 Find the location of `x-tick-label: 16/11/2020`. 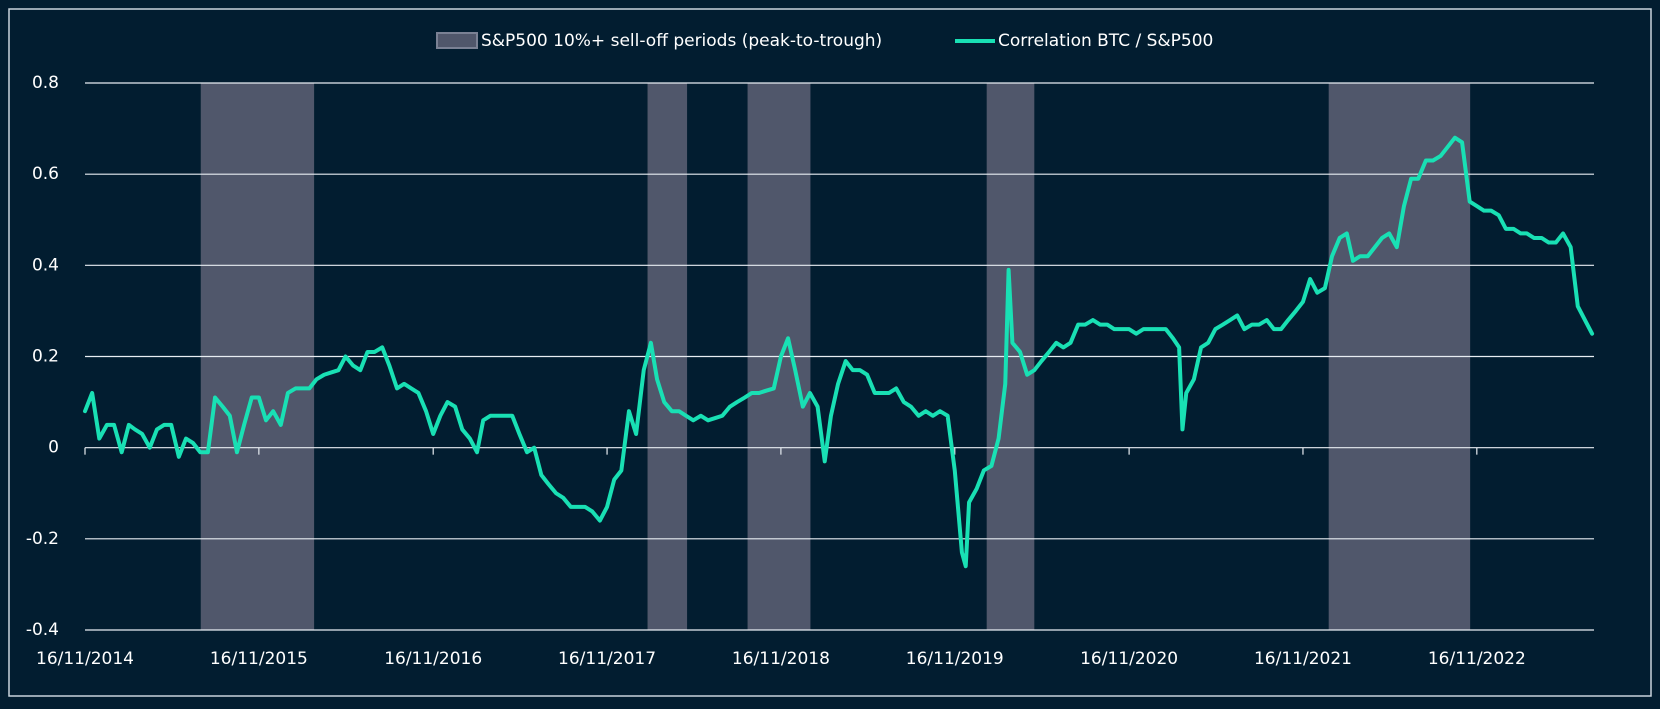

x-tick-label: 16/11/2020 is located at coordinates (1129, 659).